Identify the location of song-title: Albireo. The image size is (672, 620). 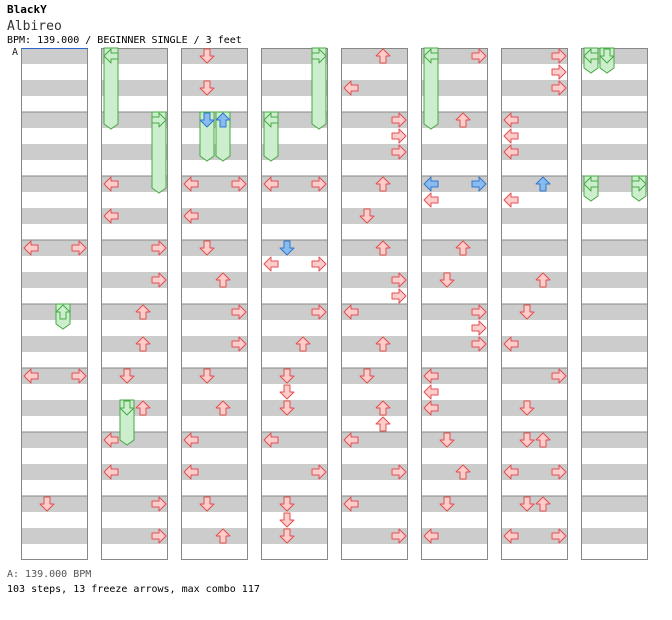
(34, 26).